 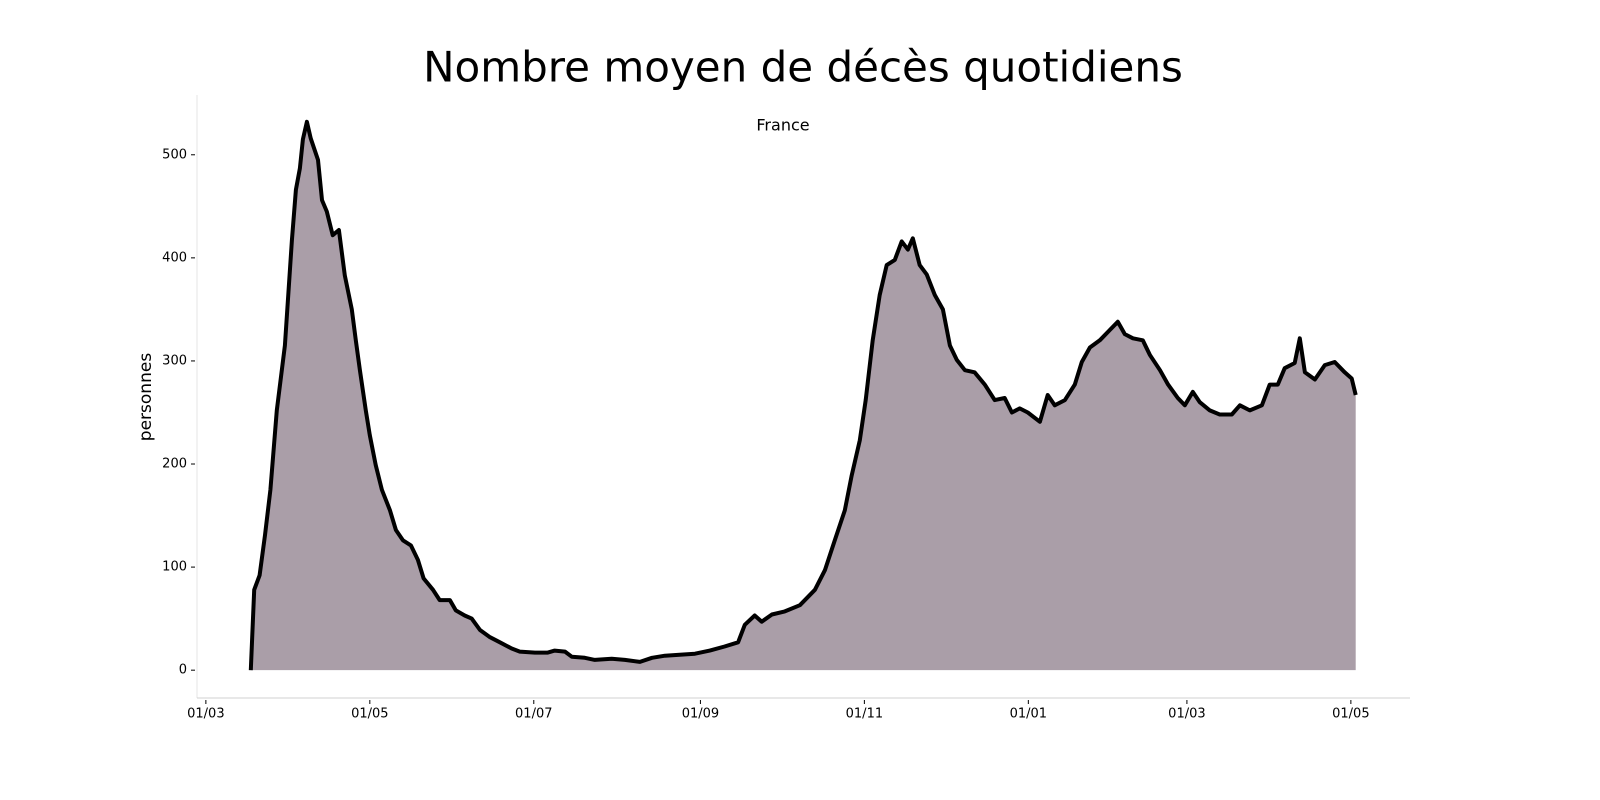 I want to click on chart-title: Nombre moyen de décès quotidiens, so click(x=803, y=67).